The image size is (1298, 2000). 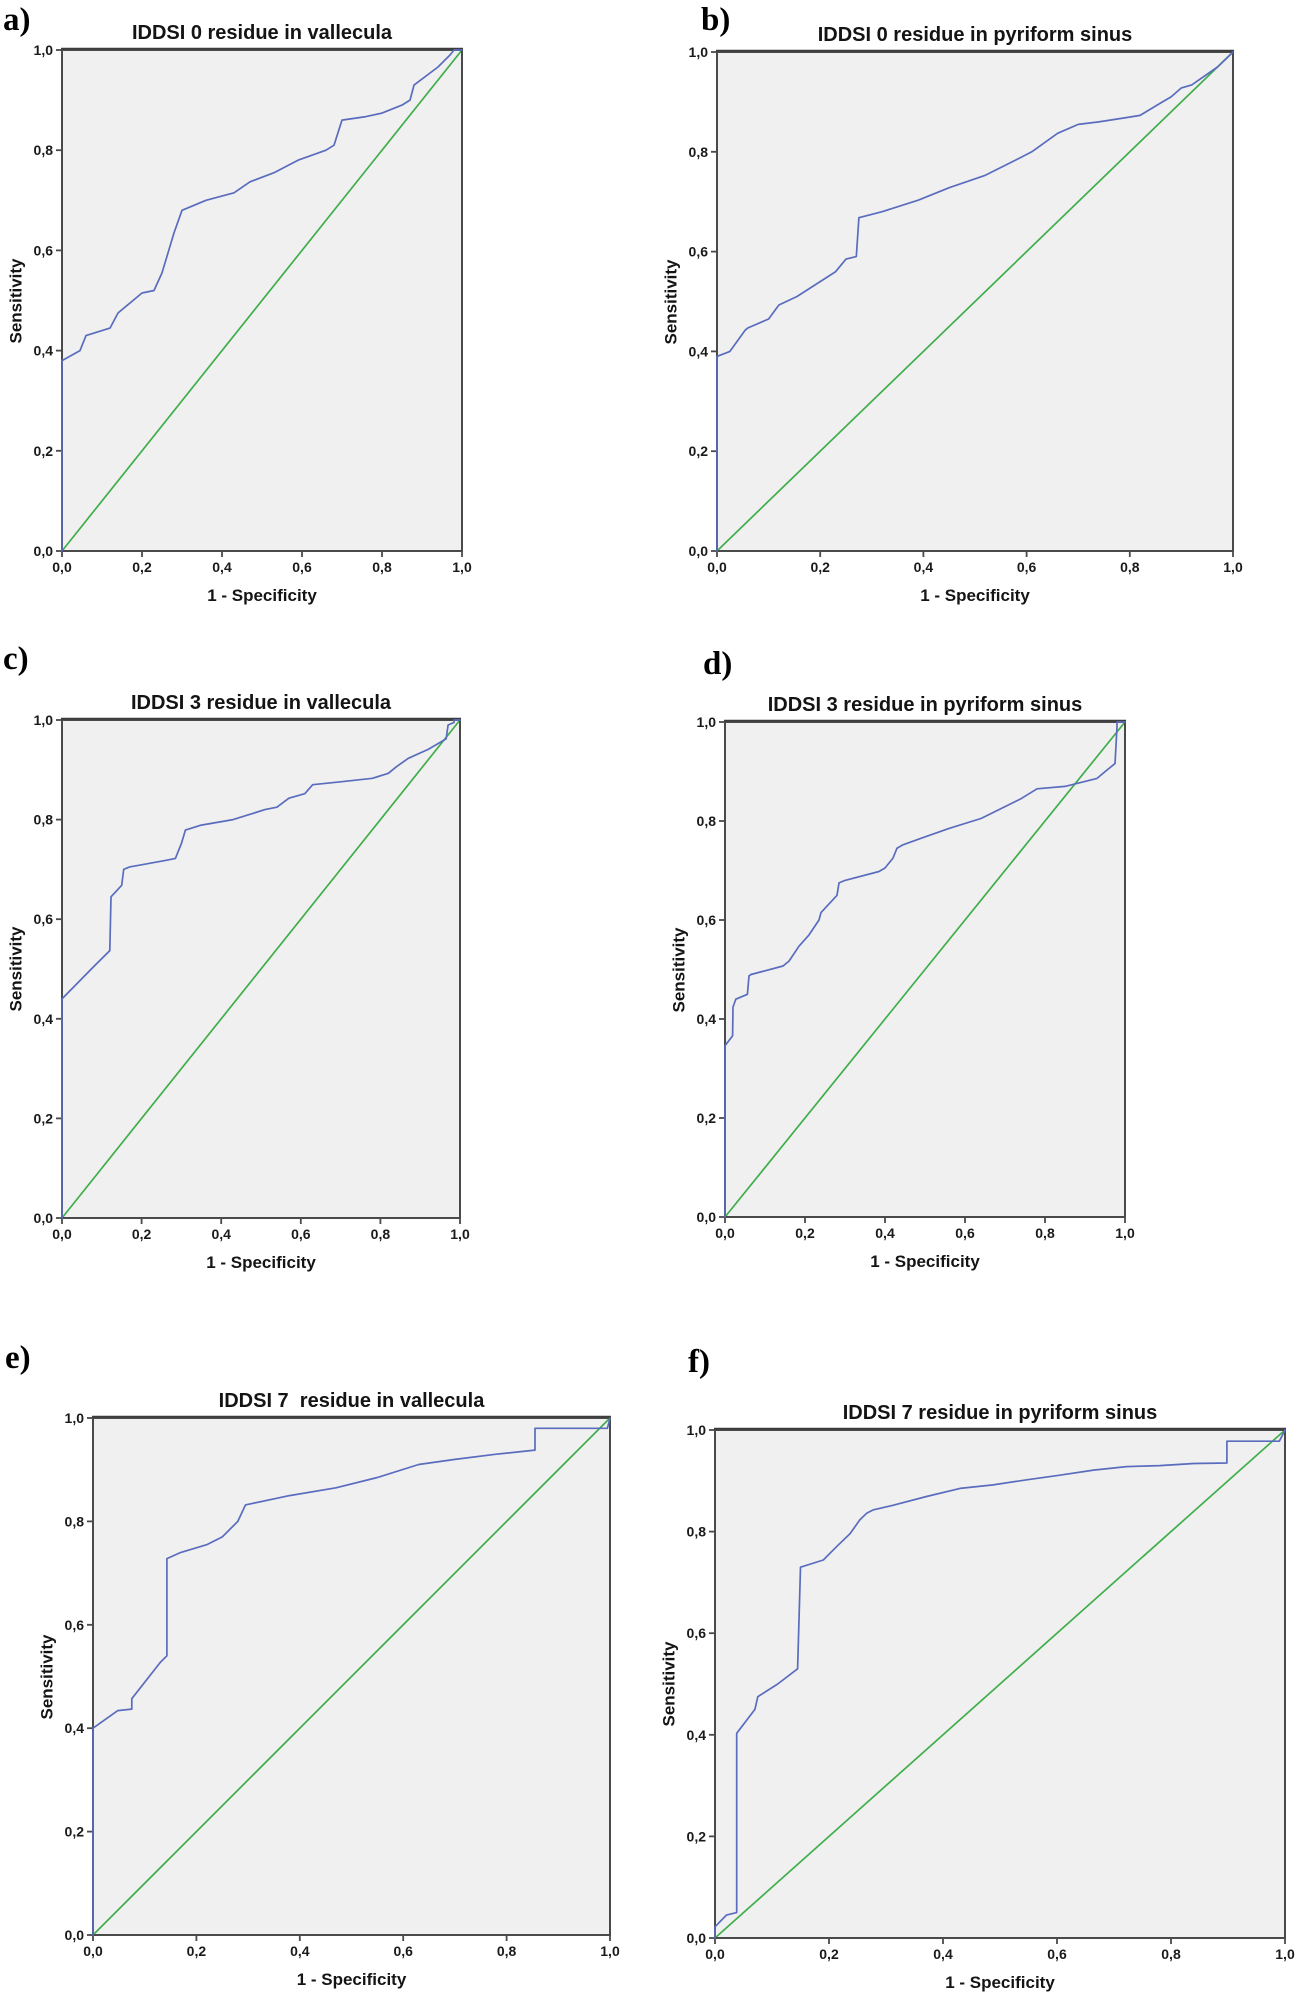 I want to click on panel-letter: a), so click(x=17, y=20).